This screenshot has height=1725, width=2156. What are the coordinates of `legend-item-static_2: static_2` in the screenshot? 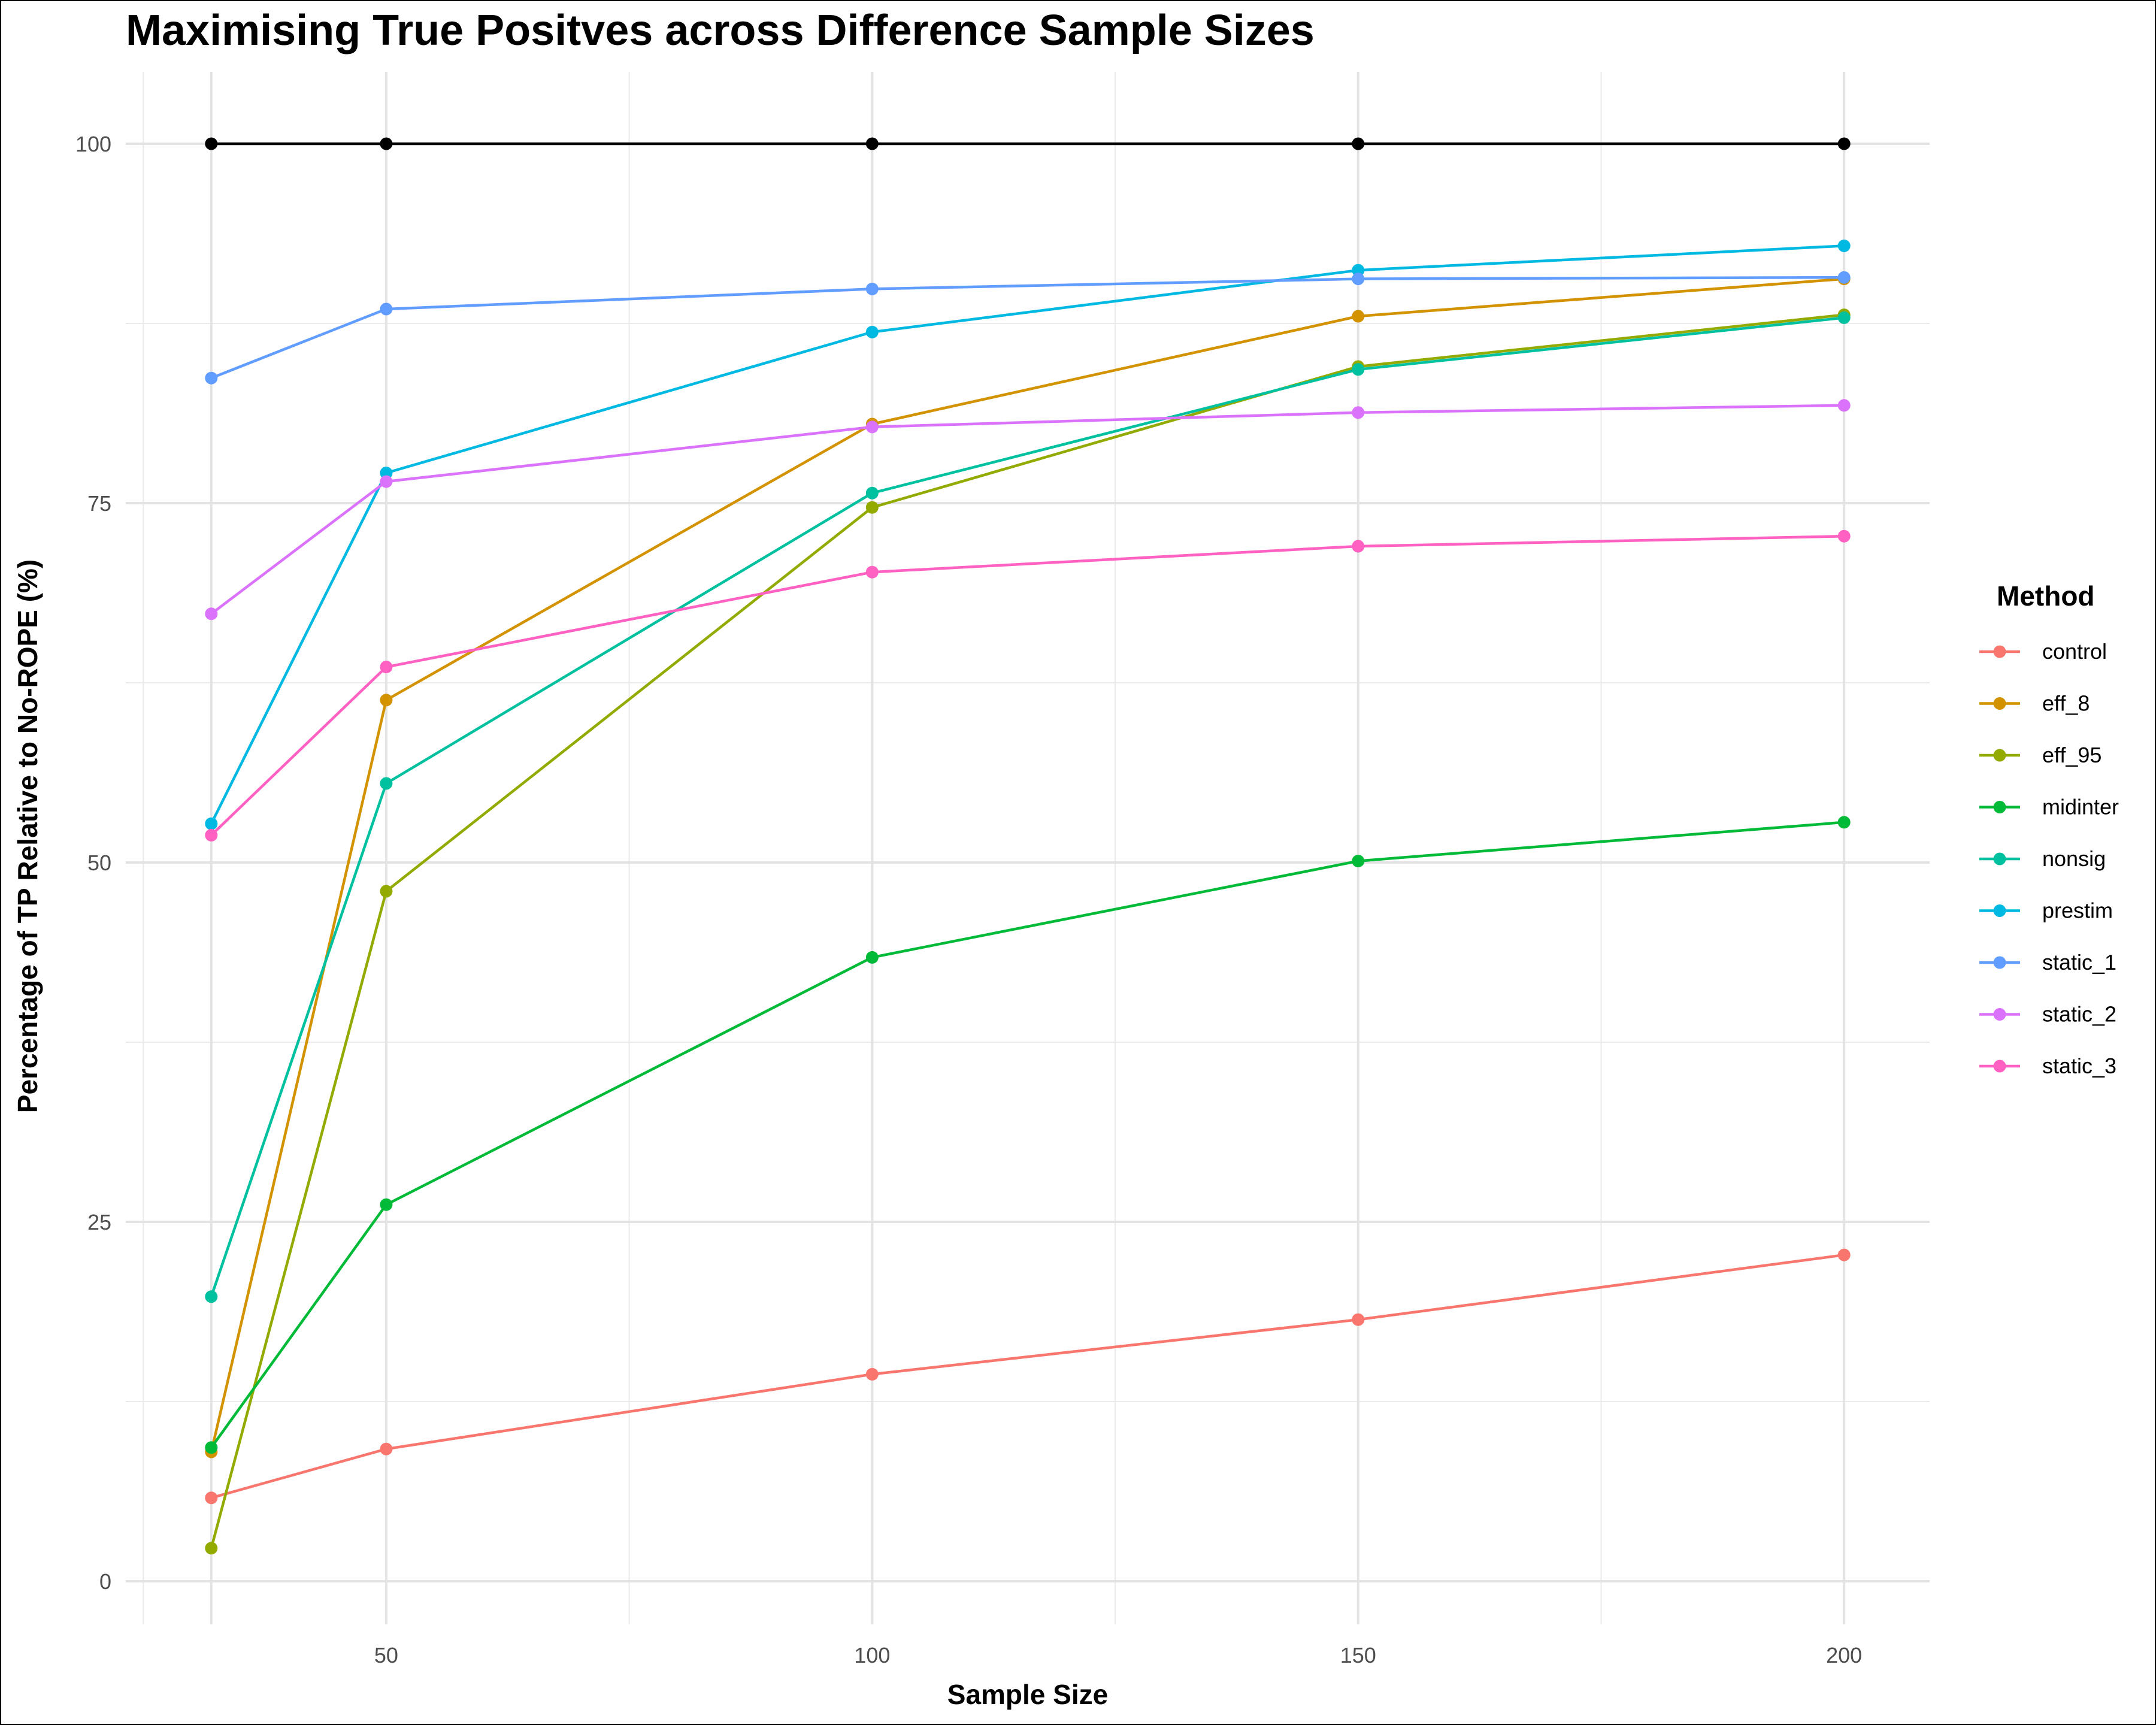 It's located at (2047, 1014).